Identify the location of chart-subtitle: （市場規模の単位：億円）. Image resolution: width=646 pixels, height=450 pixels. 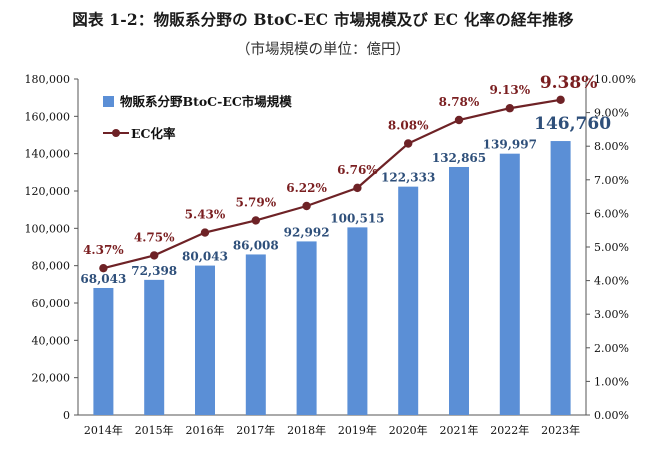
(323, 50).